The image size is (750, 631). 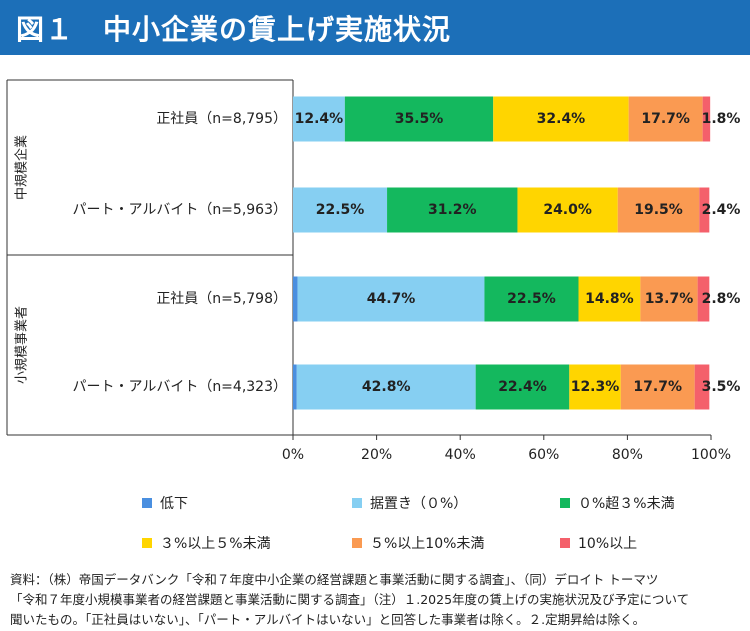 I want to click on x-tick-label: 20%, so click(x=376, y=455).